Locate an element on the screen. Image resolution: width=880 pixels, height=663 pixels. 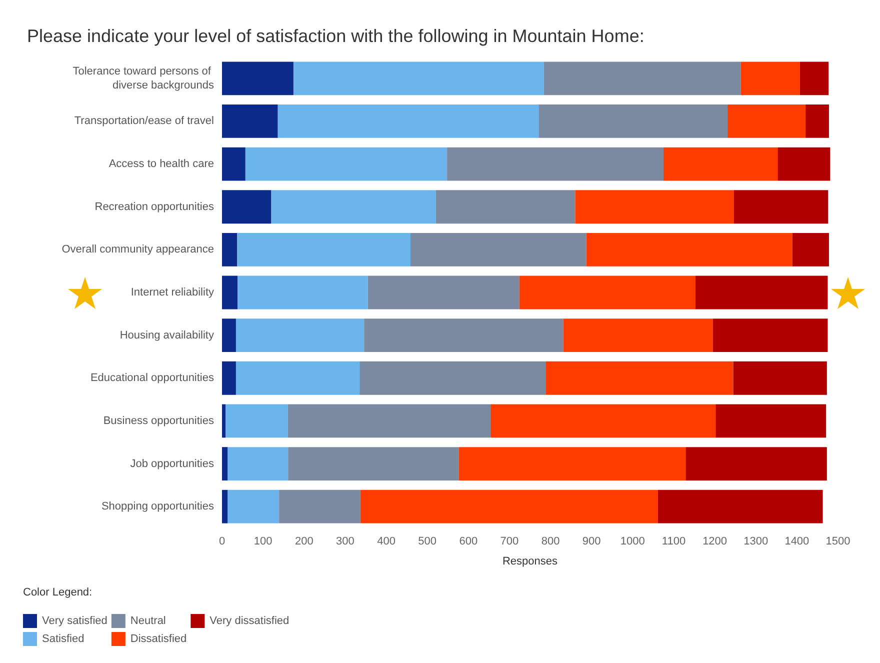
x-axis-title: Responses is located at coordinates (530, 562).